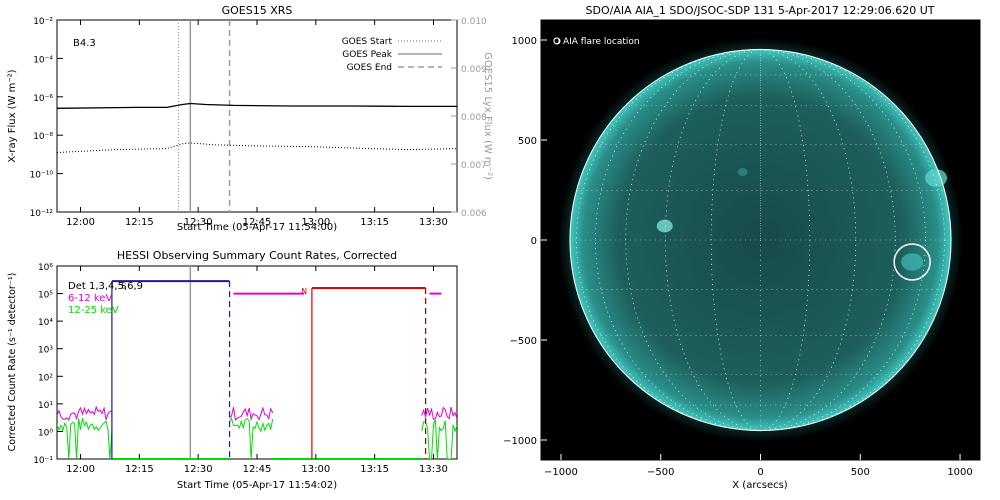  Describe the element at coordinates (660, 472) in the screenshot. I see `x-tick-label: −500` at that location.